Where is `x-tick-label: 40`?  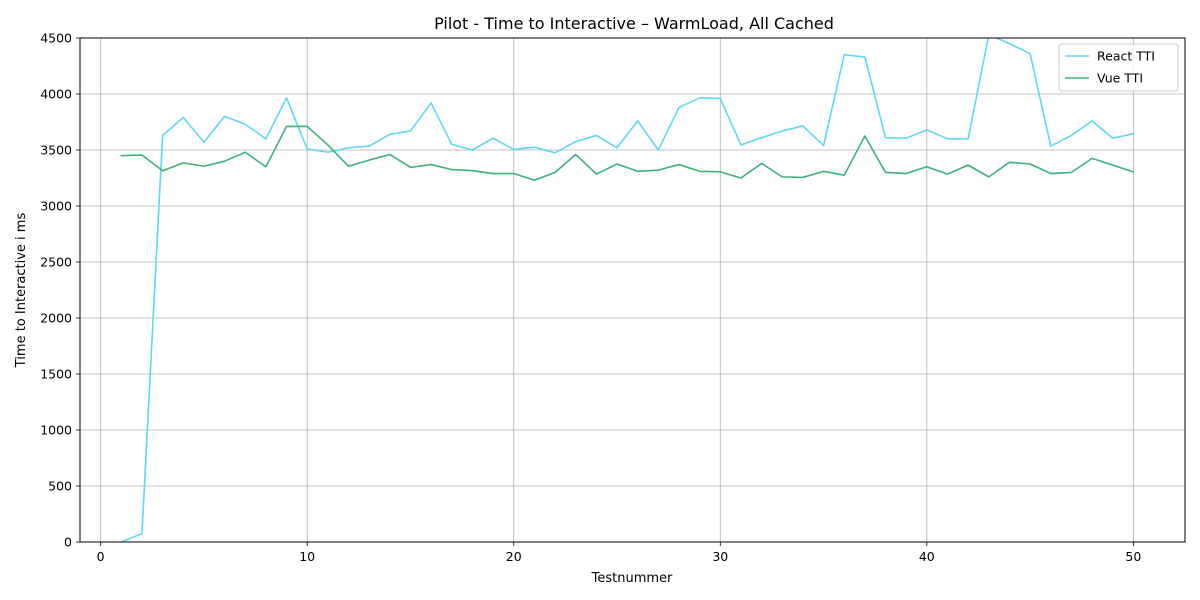 x-tick-label: 40 is located at coordinates (927, 556).